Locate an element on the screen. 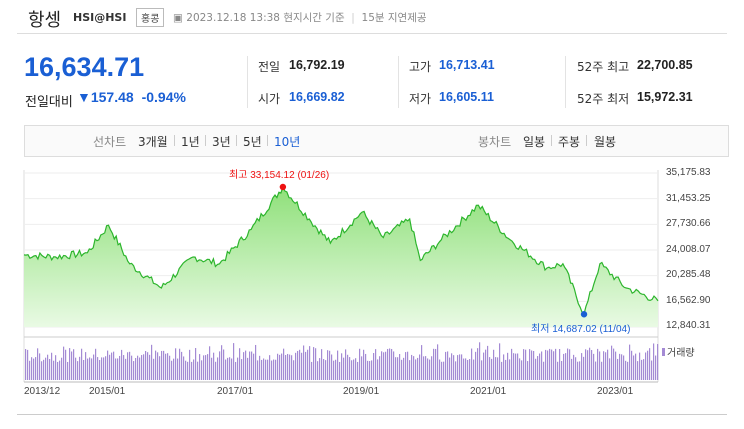  change-amount: 157.48 is located at coordinates (112, 97).